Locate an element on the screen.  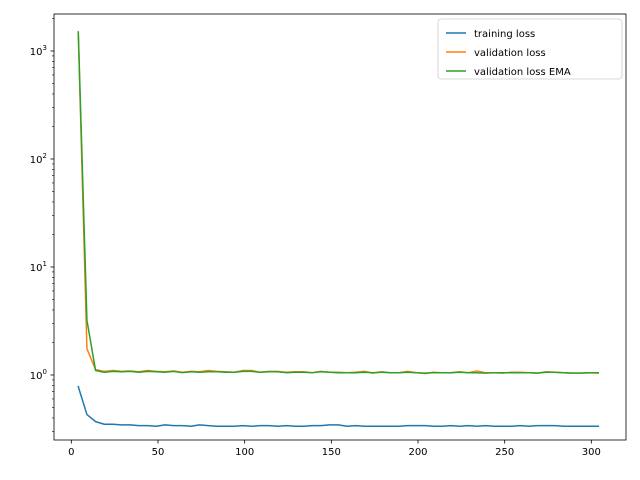
y-tick-label-2: 10² is located at coordinates (38, 159).